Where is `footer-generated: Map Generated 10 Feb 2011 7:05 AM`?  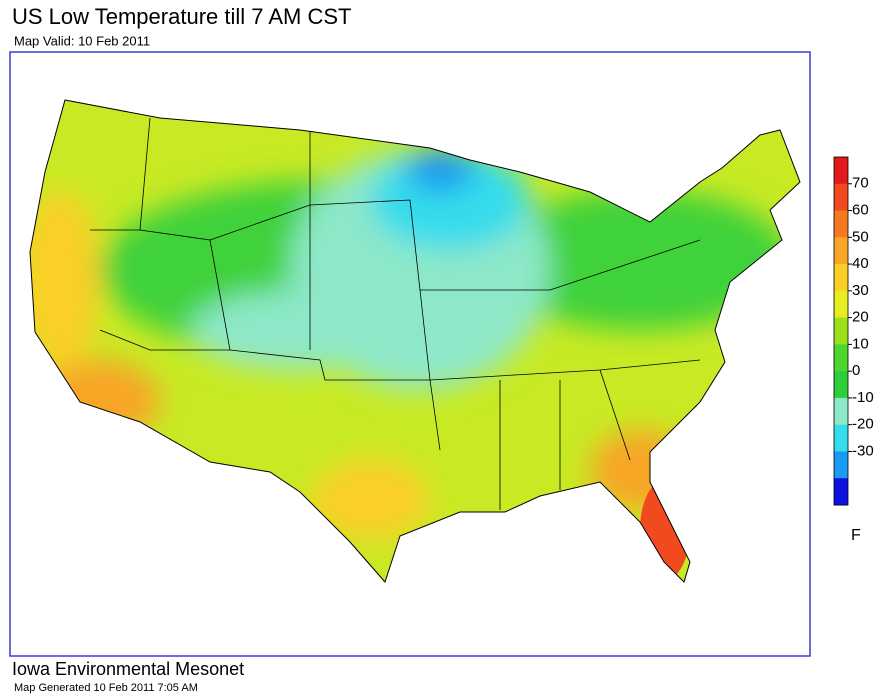
footer-generated: Map Generated 10 Feb 2011 7:05 AM is located at coordinates (106, 688).